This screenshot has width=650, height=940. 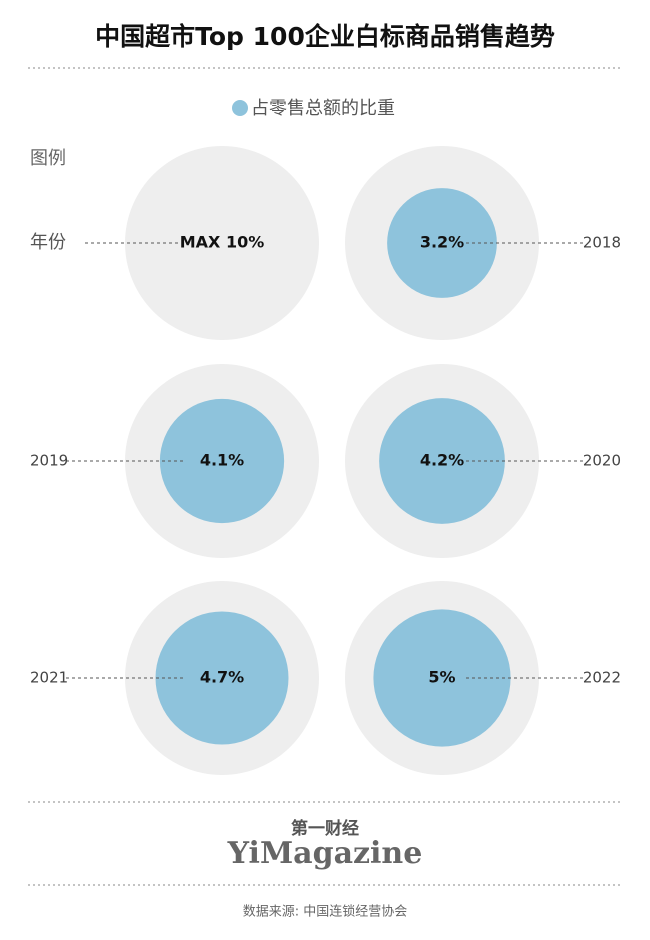 I want to click on year-label: 2020, so click(x=602, y=461).